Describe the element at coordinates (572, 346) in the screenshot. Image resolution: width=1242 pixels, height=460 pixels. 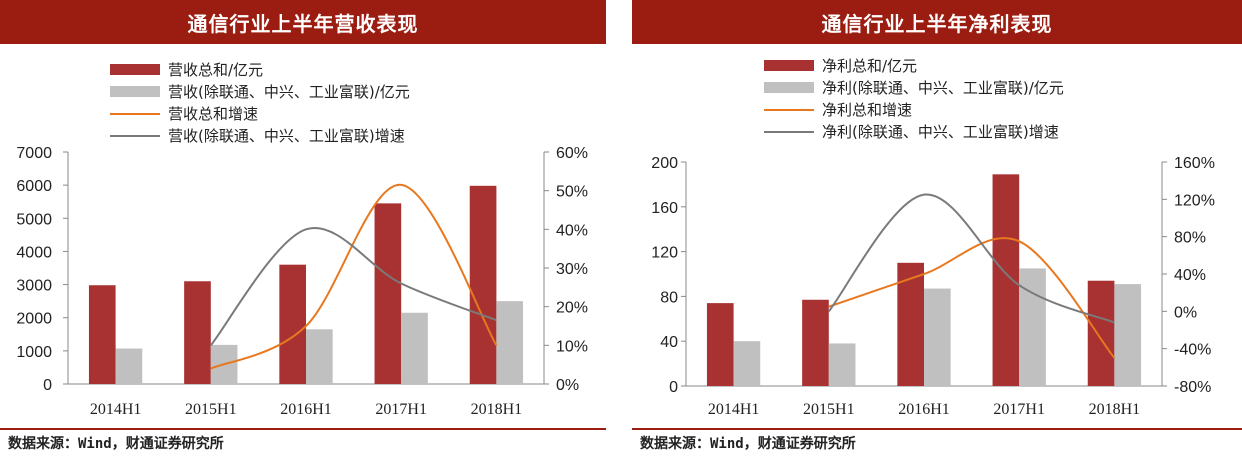
I see `right-tick-label: 10%` at that location.